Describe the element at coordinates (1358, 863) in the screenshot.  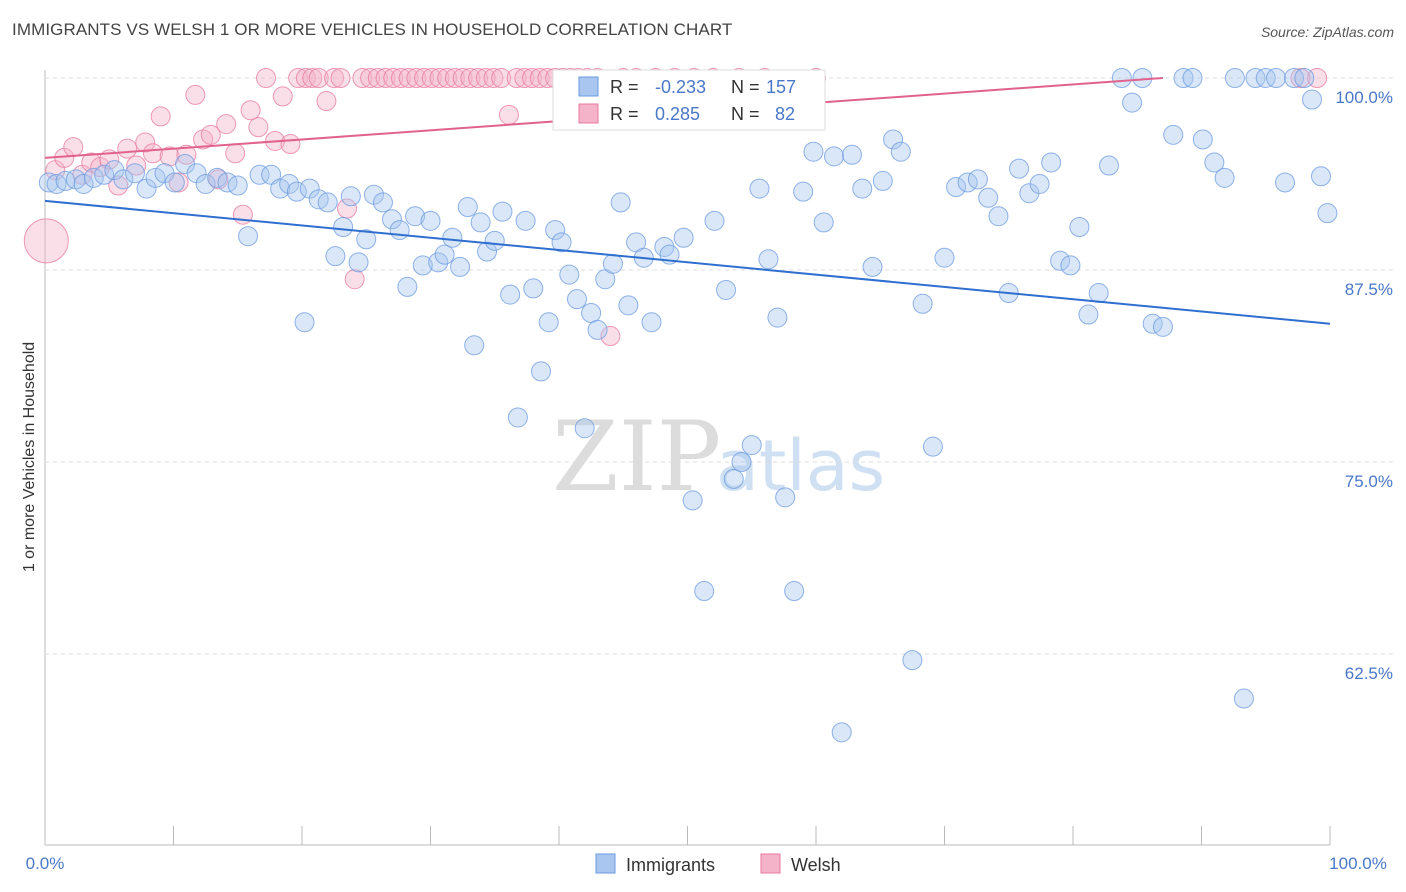
I see `x-tick-label-max: 100.0%` at that location.